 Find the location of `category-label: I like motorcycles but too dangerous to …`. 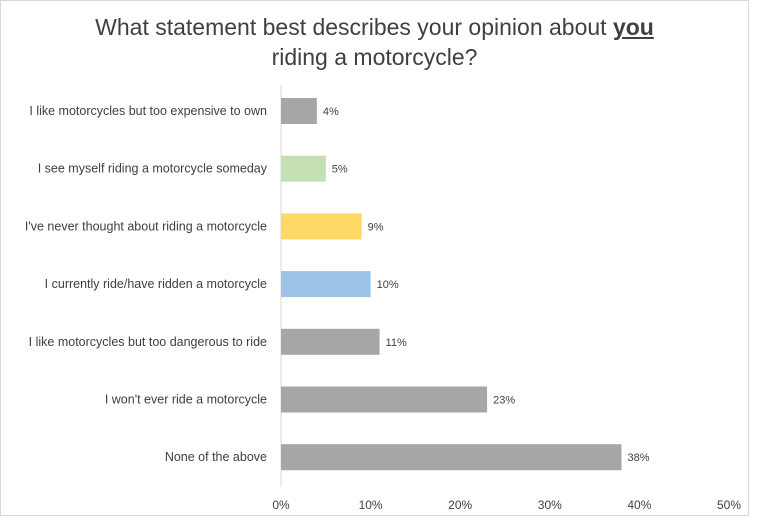

category-label: I like motorcycles but too dangerous to … is located at coordinates (148, 342).